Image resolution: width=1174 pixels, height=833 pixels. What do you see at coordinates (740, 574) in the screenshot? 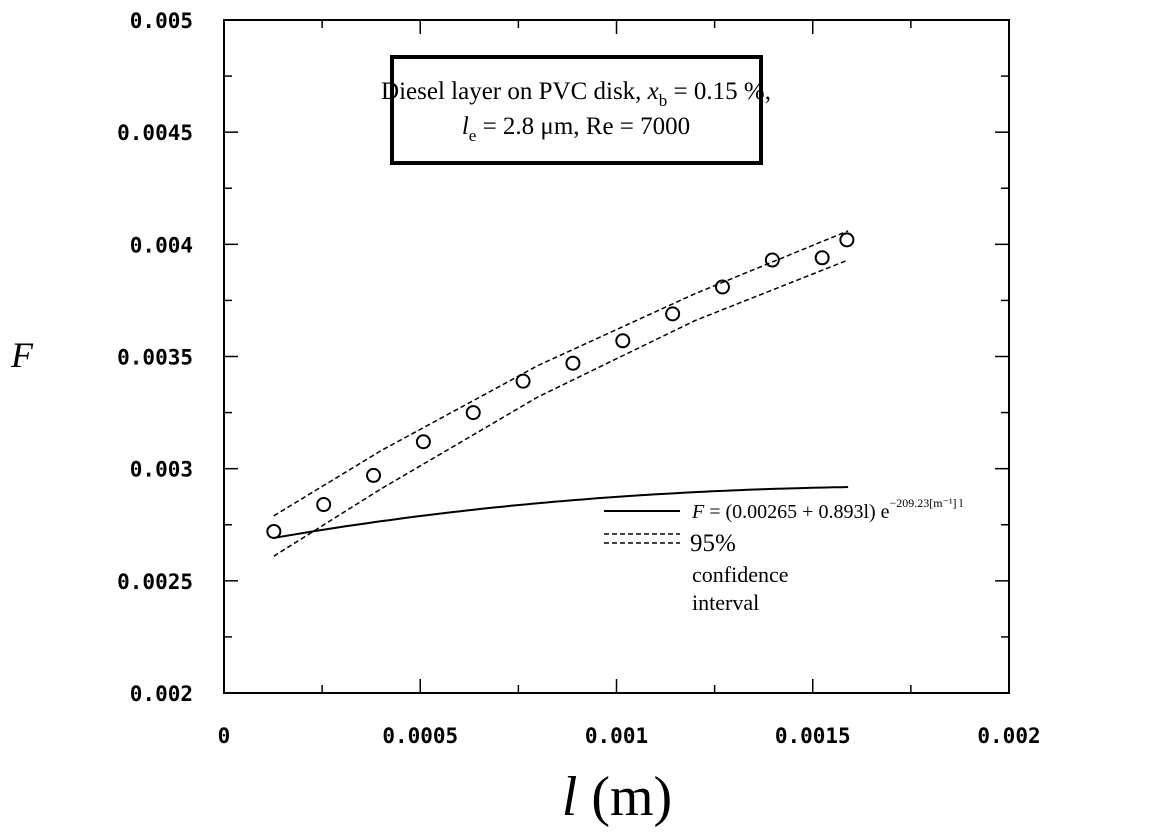
I see `legend-ci-label-2: confidence` at bounding box center [740, 574].